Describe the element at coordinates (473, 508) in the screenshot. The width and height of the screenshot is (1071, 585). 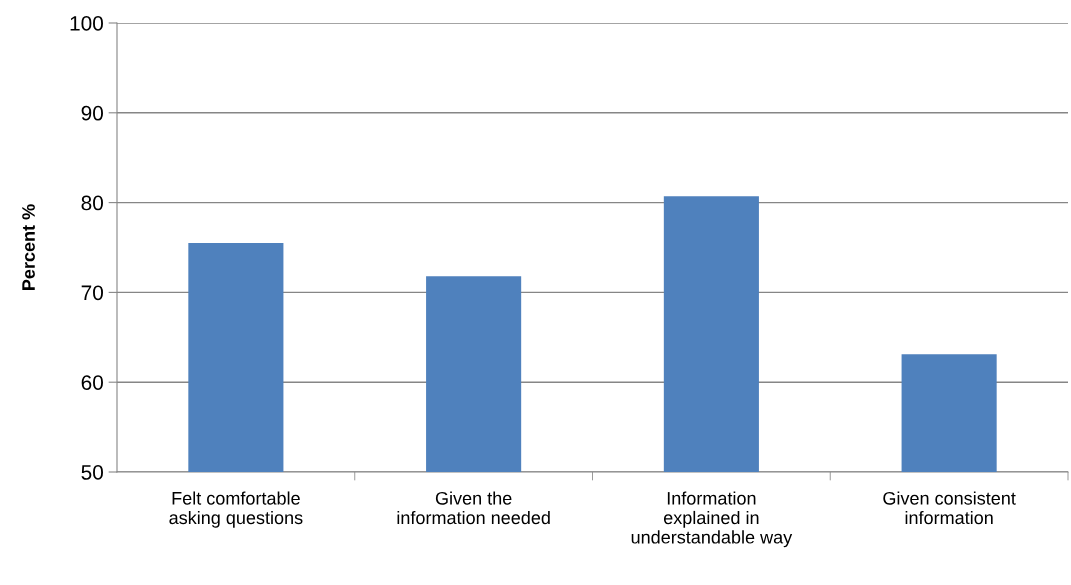
I see `x-tick-label: Given the information needed` at that location.